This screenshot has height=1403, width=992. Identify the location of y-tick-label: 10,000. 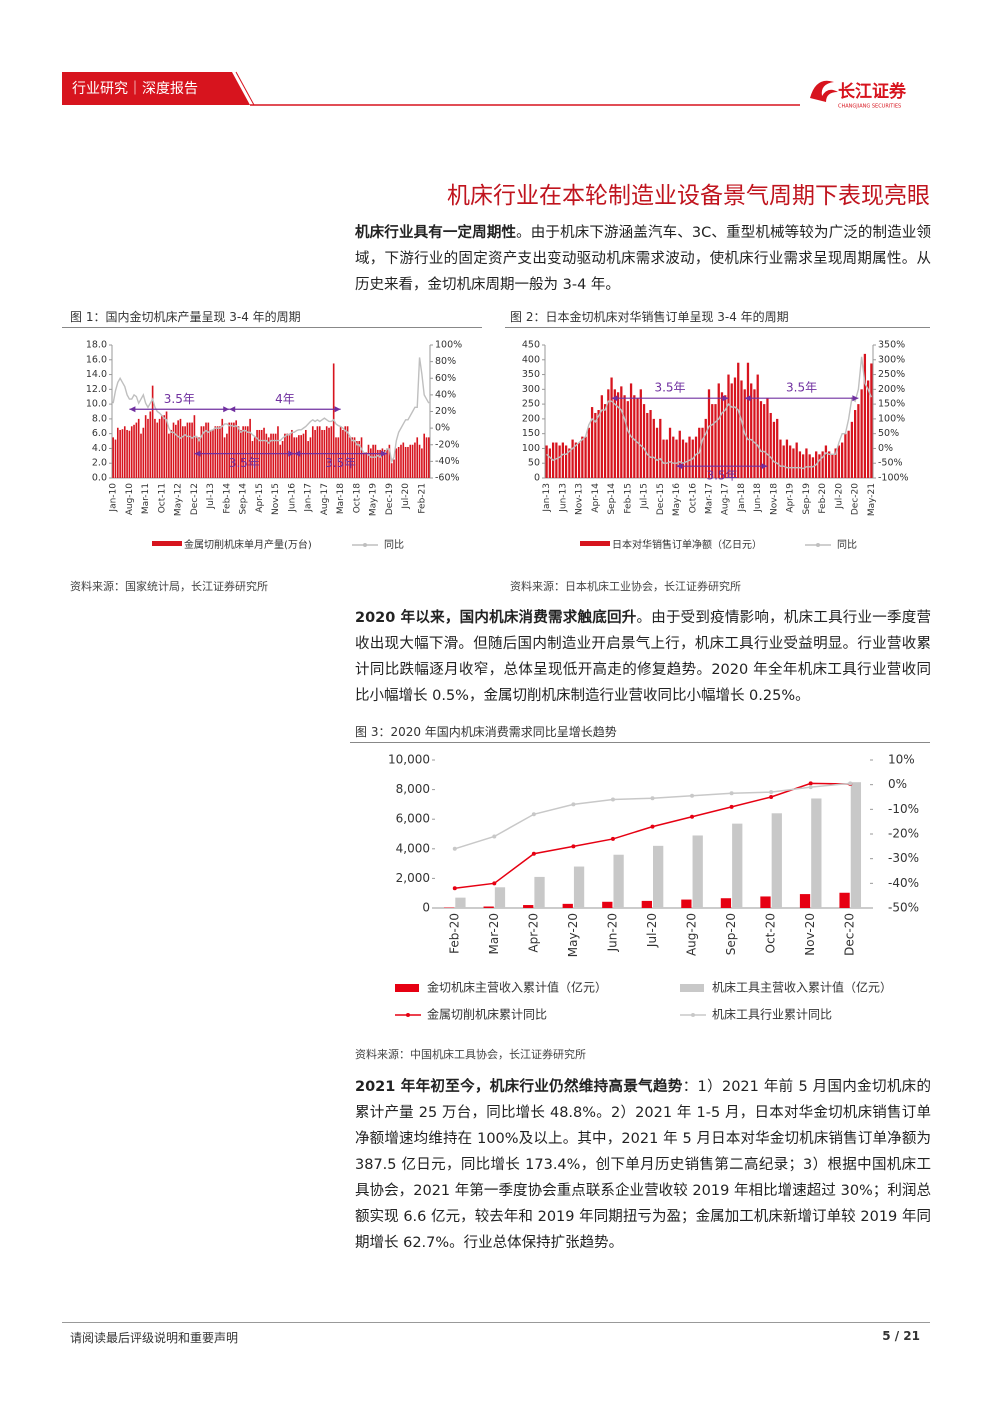
(409, 760).